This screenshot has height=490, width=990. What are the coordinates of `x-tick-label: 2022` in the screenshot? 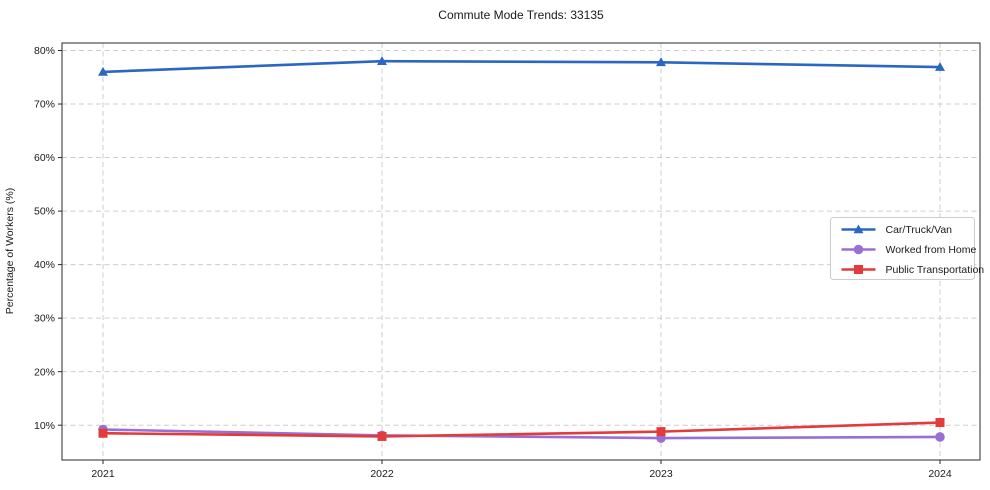 It's located at (382, 474).